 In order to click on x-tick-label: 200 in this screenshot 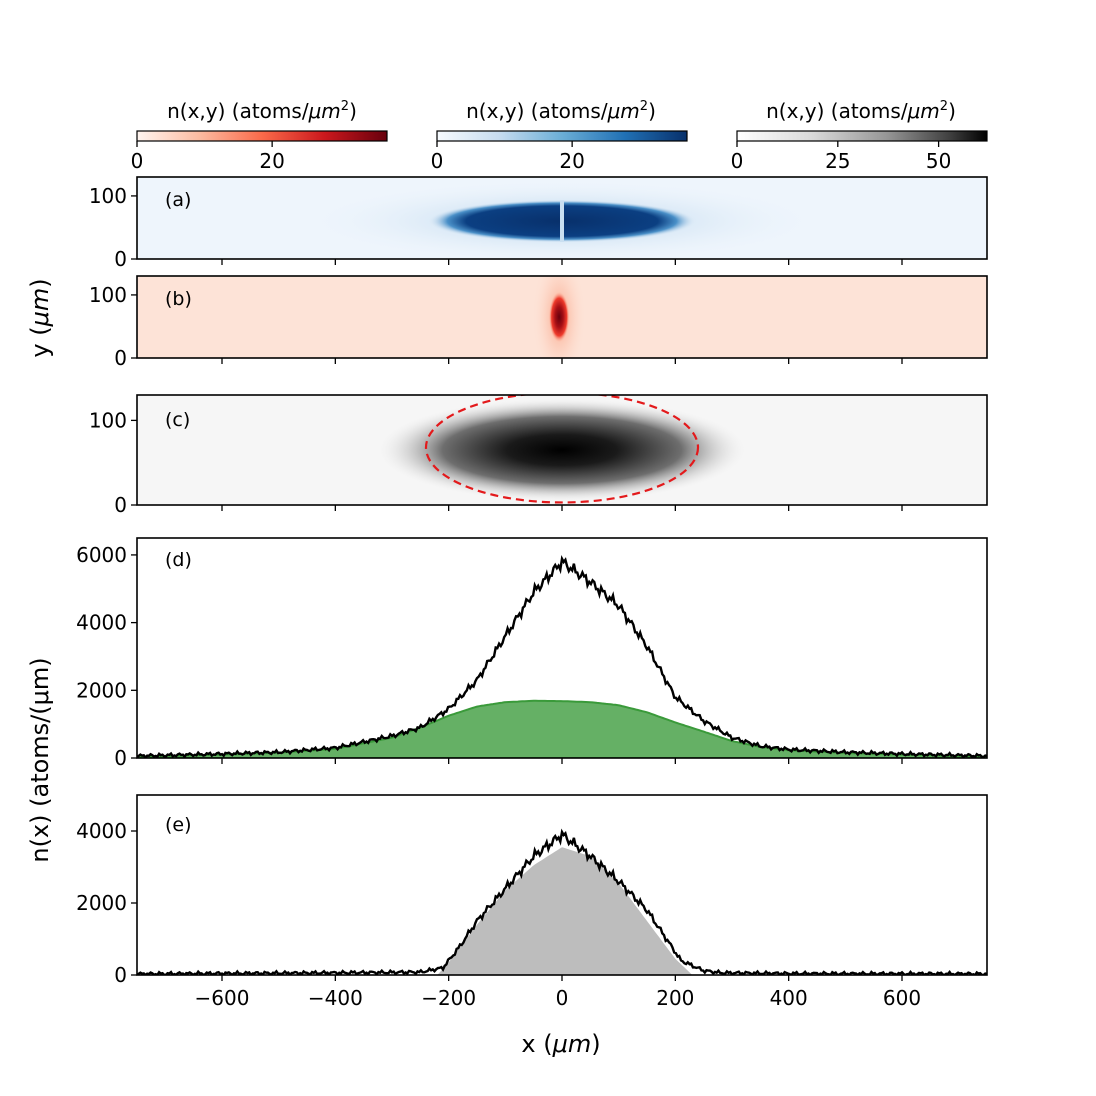, I will do `click(675, 998)`.